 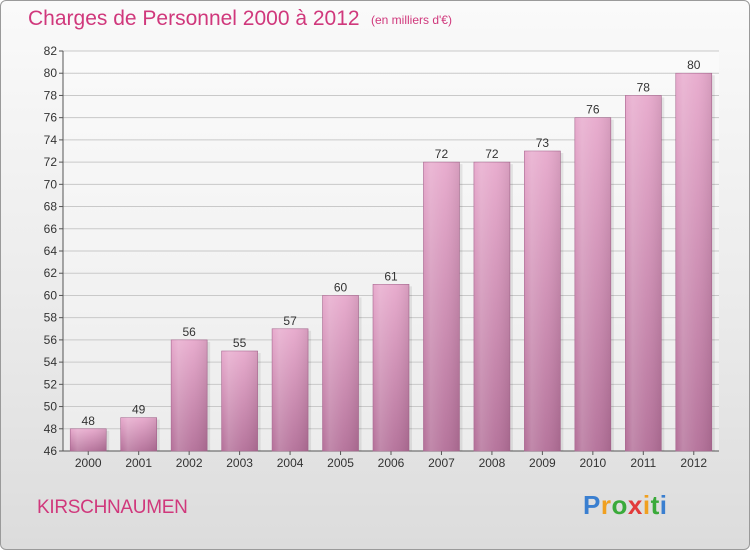 I want to click on logo-letter: P, so click(x=592, y=505).